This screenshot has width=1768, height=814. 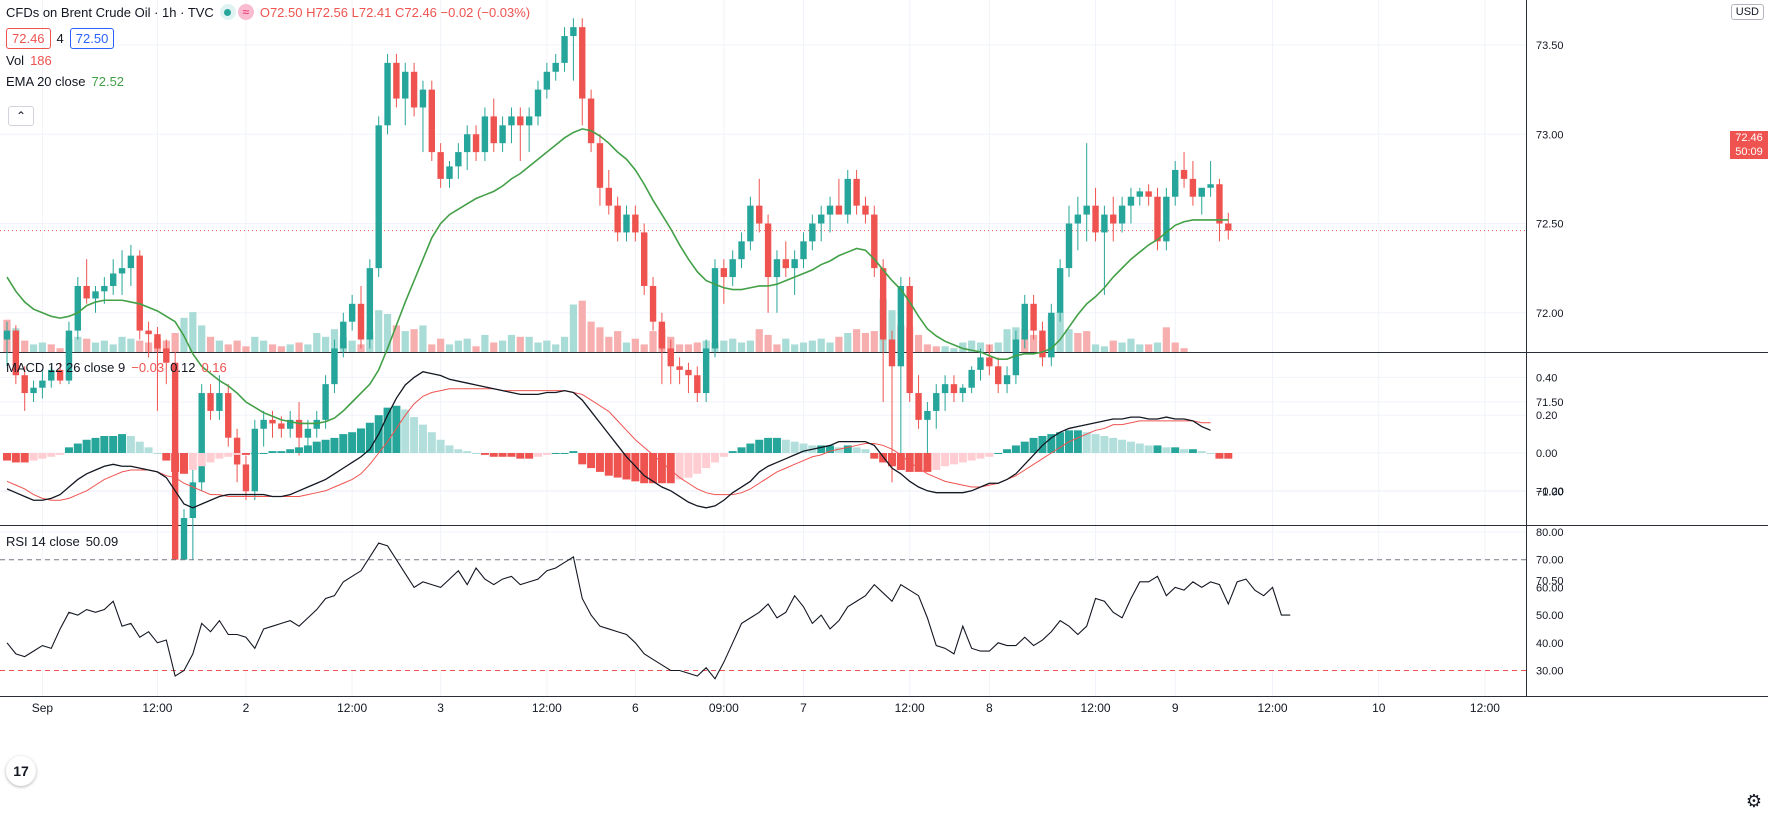 What do you see at coordinates (148, 367) in the screenshot?
I see `macd-hist-value: −0.03` at bounding box center [148, 367].